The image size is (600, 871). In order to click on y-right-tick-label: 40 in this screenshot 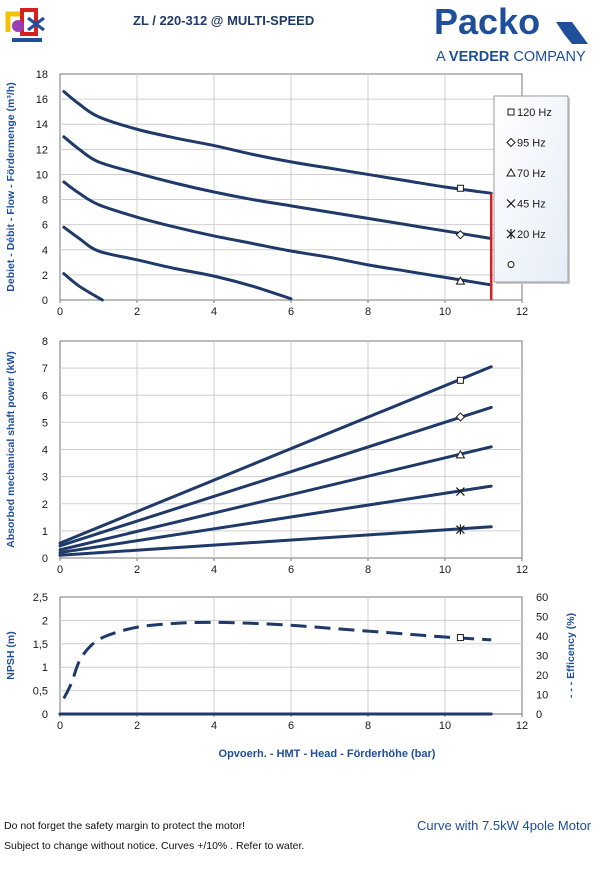, I will do `click(542, 637)`.